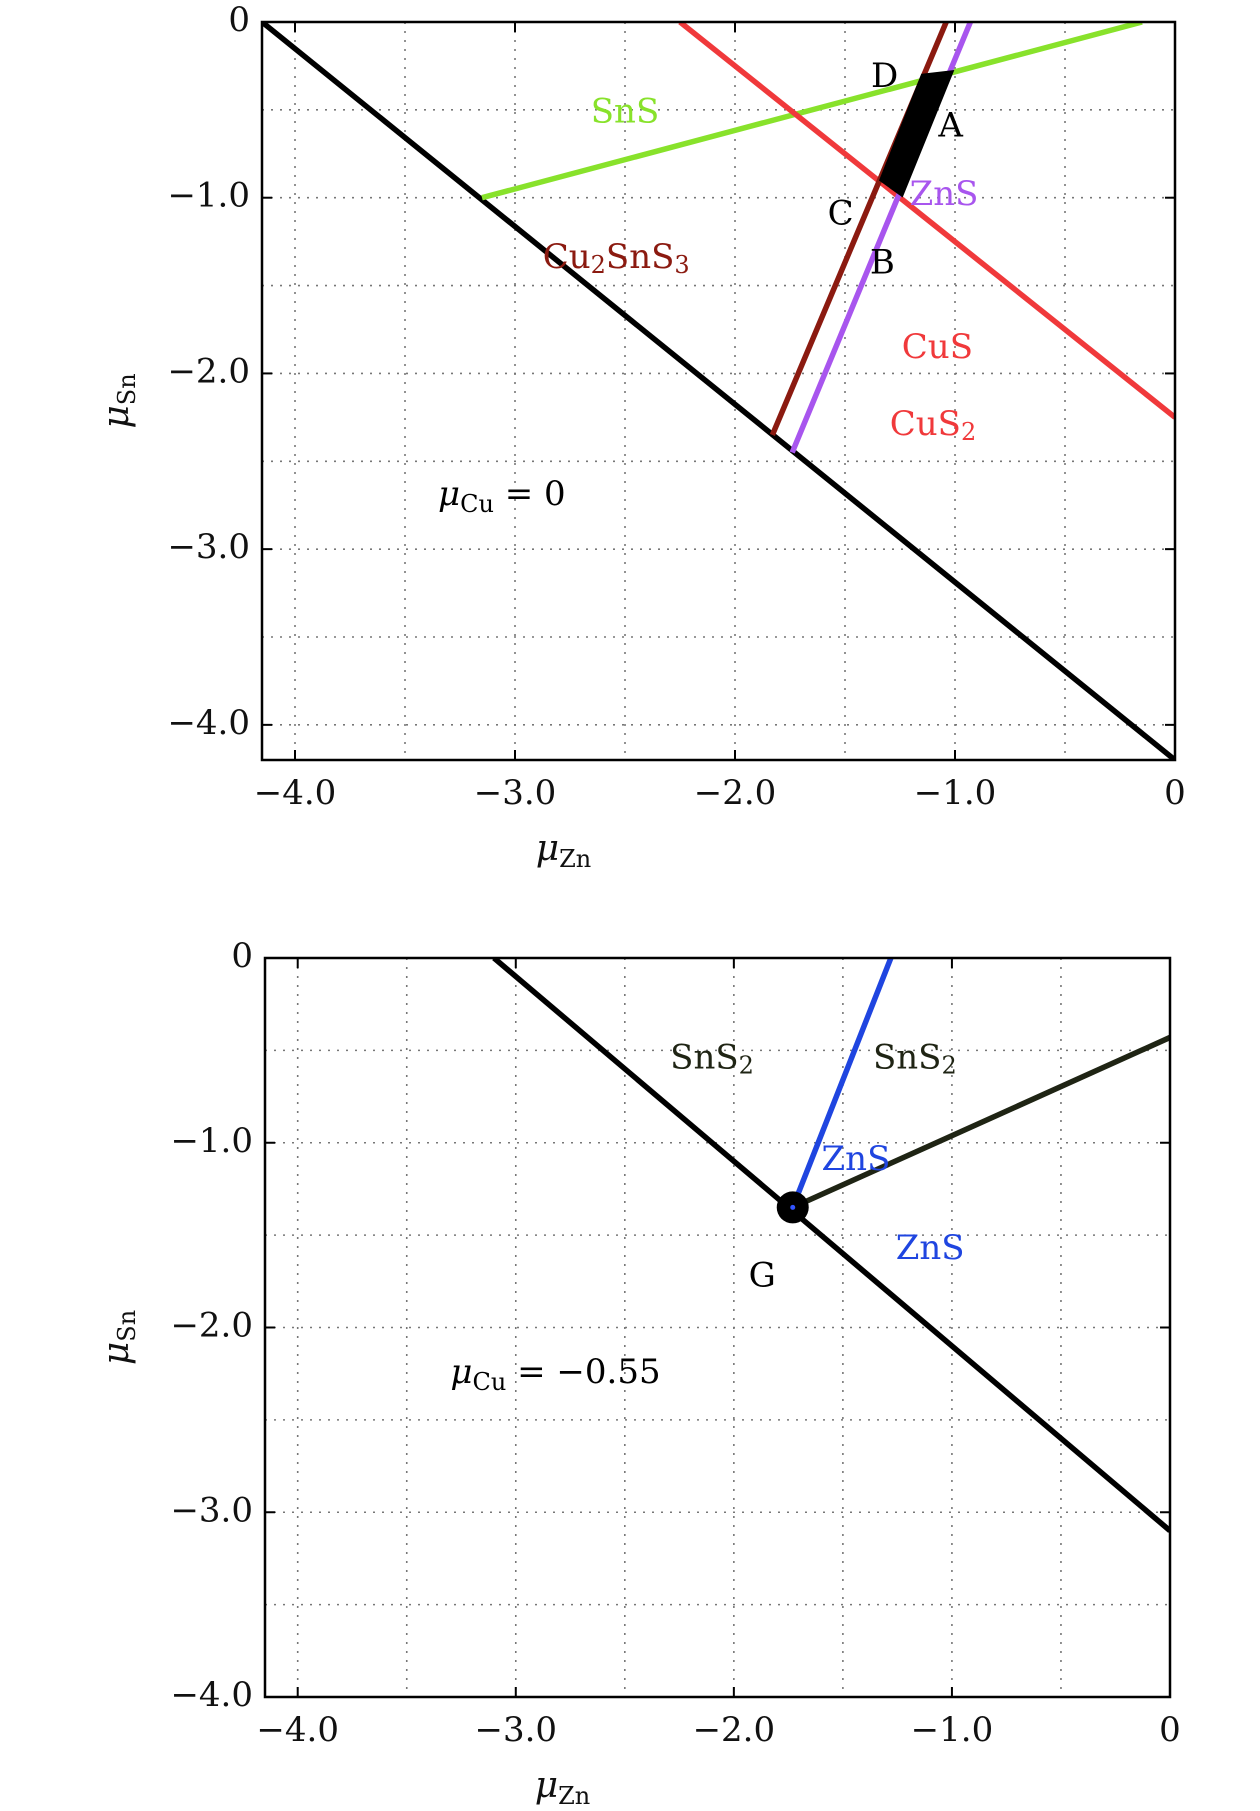 The height and width of the screenshot is (1811, 1260). What do you see at coordinates (762, 1276) in the screenshot?
I see `label-g: G` at bounding box center [762, 1276].